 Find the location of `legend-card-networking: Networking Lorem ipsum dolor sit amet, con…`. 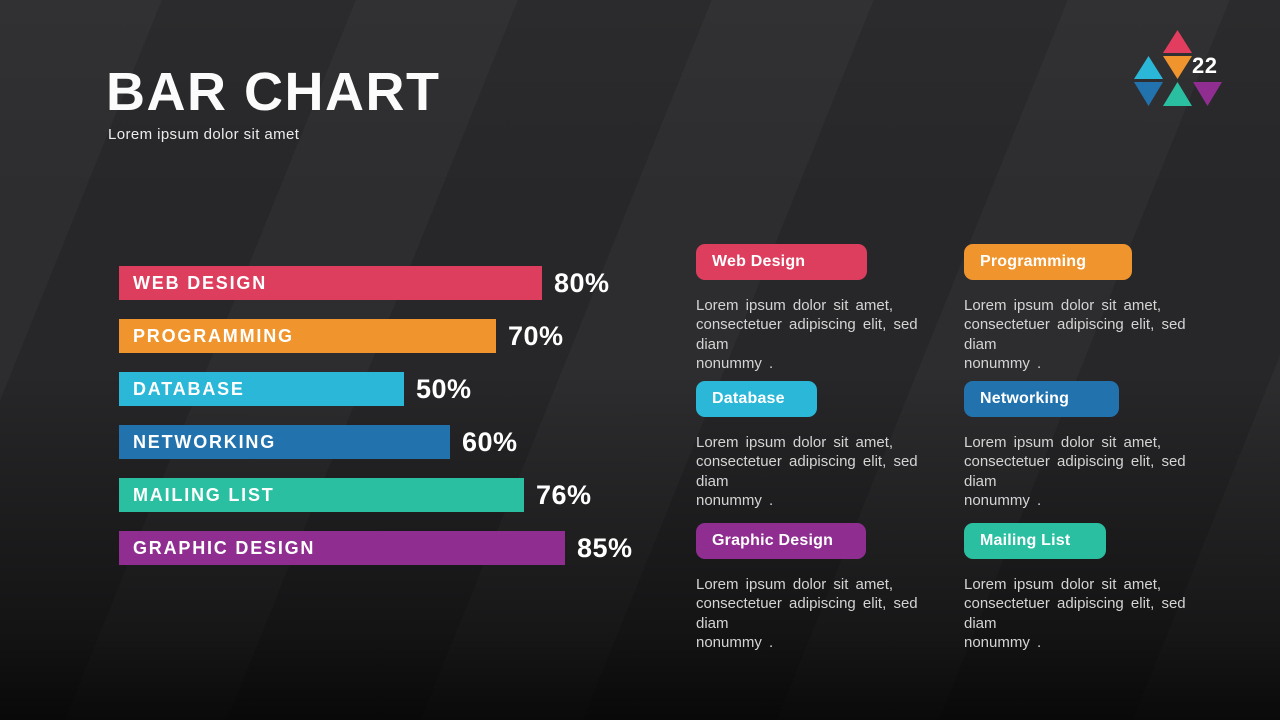

legend-card-networking: Networking Lorem ipsum dolor sit amet, con… is located at coordinates (1090, 452).